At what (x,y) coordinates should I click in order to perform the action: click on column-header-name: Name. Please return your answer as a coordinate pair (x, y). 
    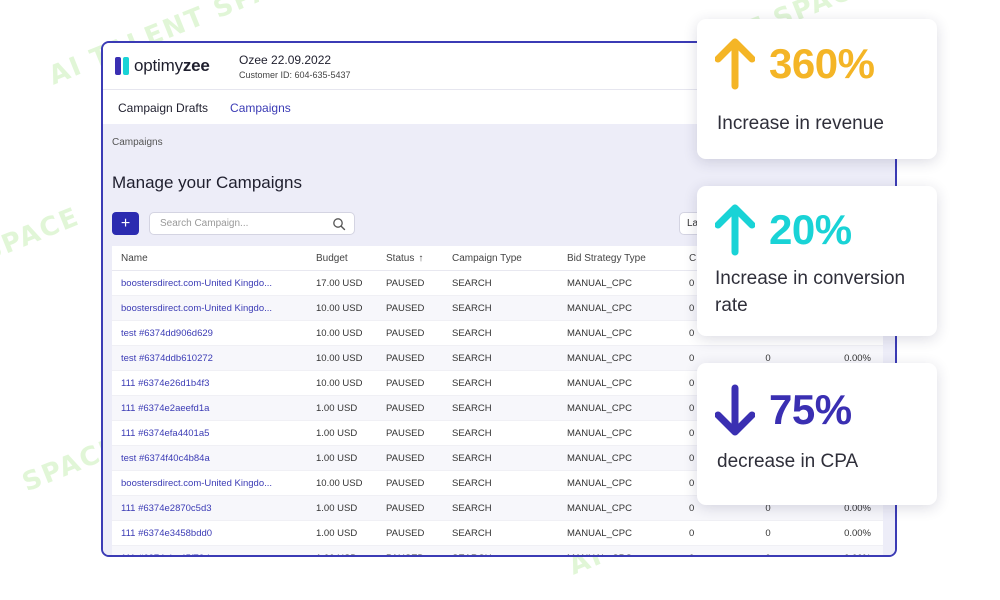
    Looking at the image, I should click on (209, 258).